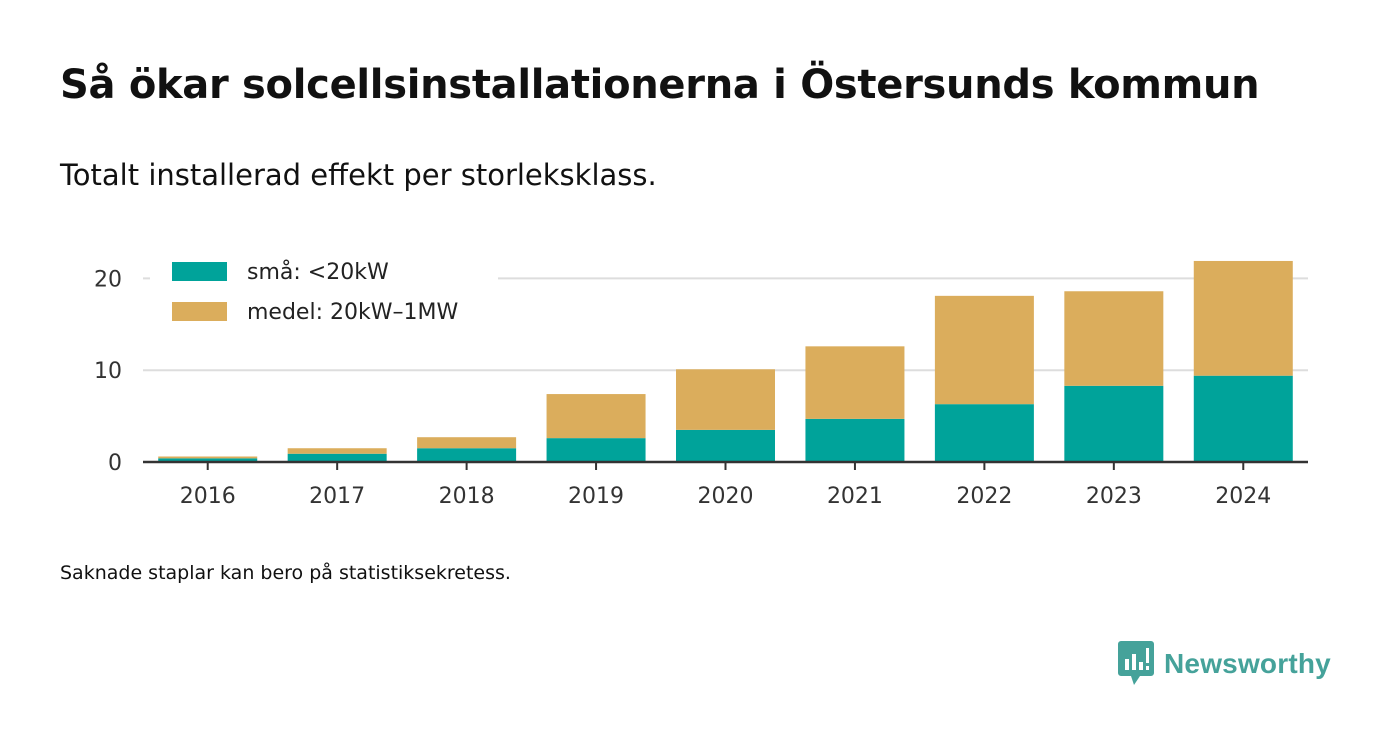  I want to click on x-tick-label-2017: 2017, so click(337, 496).